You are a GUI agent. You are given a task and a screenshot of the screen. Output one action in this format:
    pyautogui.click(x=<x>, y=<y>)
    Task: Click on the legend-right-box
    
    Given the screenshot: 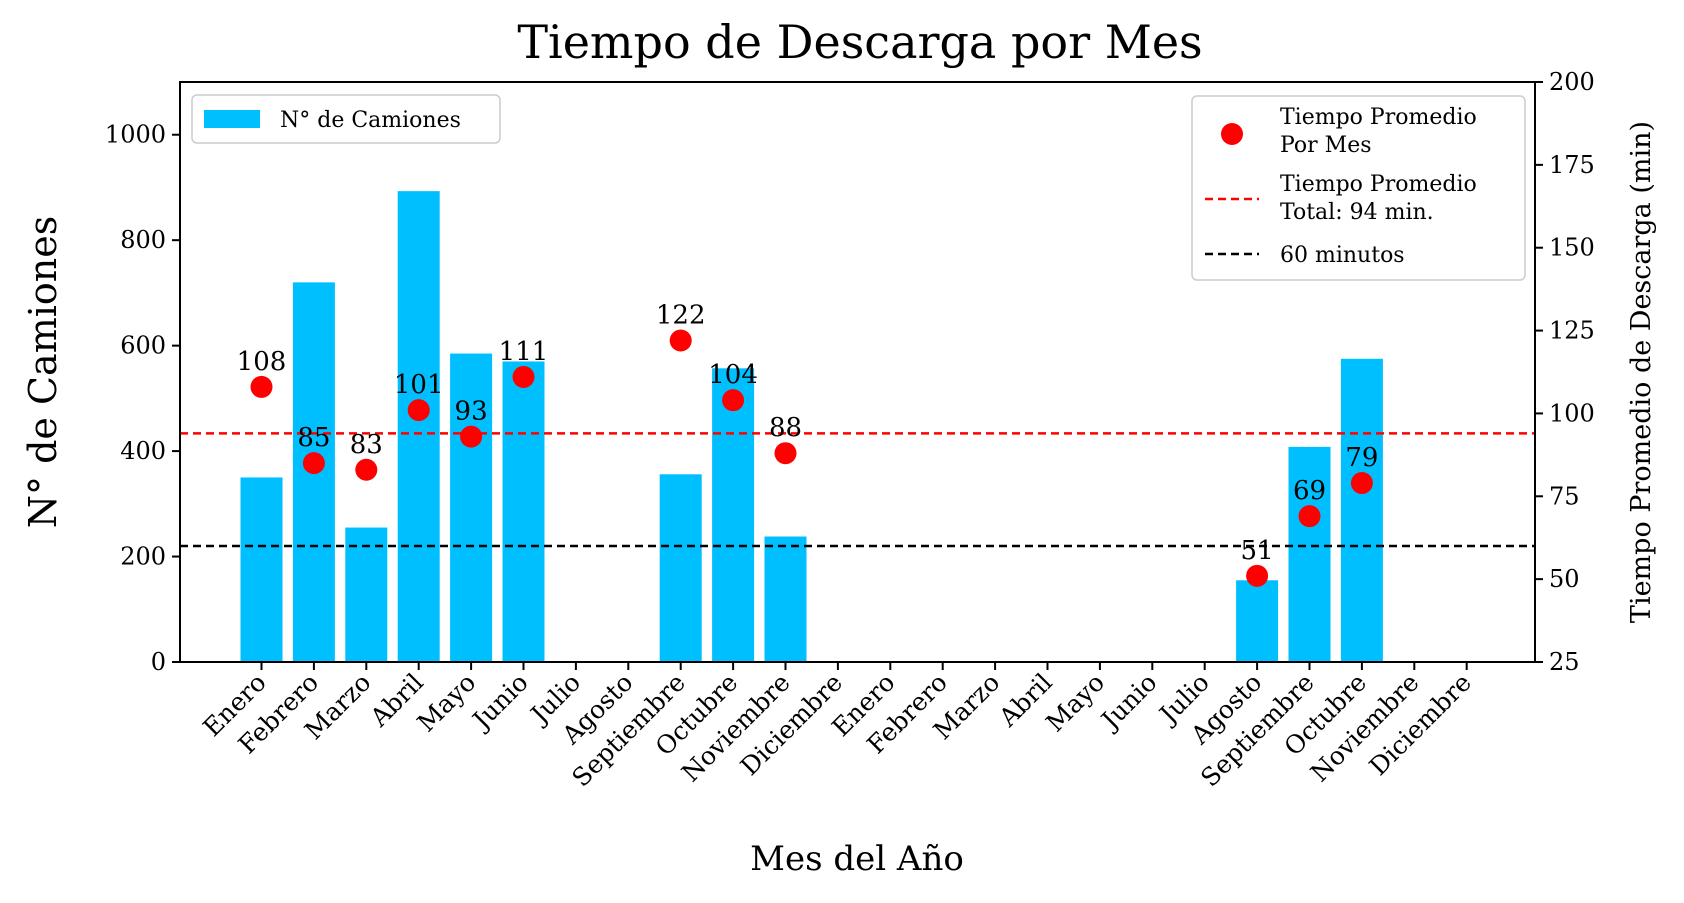 What is the action you would take?
    pyautogui.click(x=1358, y=188)
    